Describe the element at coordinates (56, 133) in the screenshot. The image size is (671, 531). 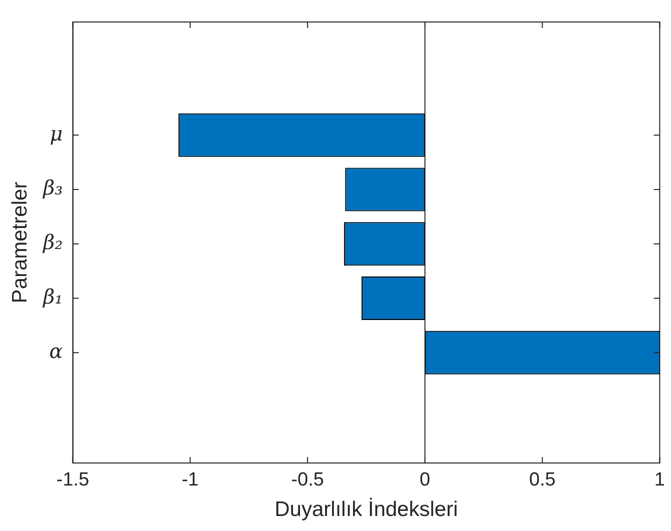
I see `y-tick-label: μ` at that location.